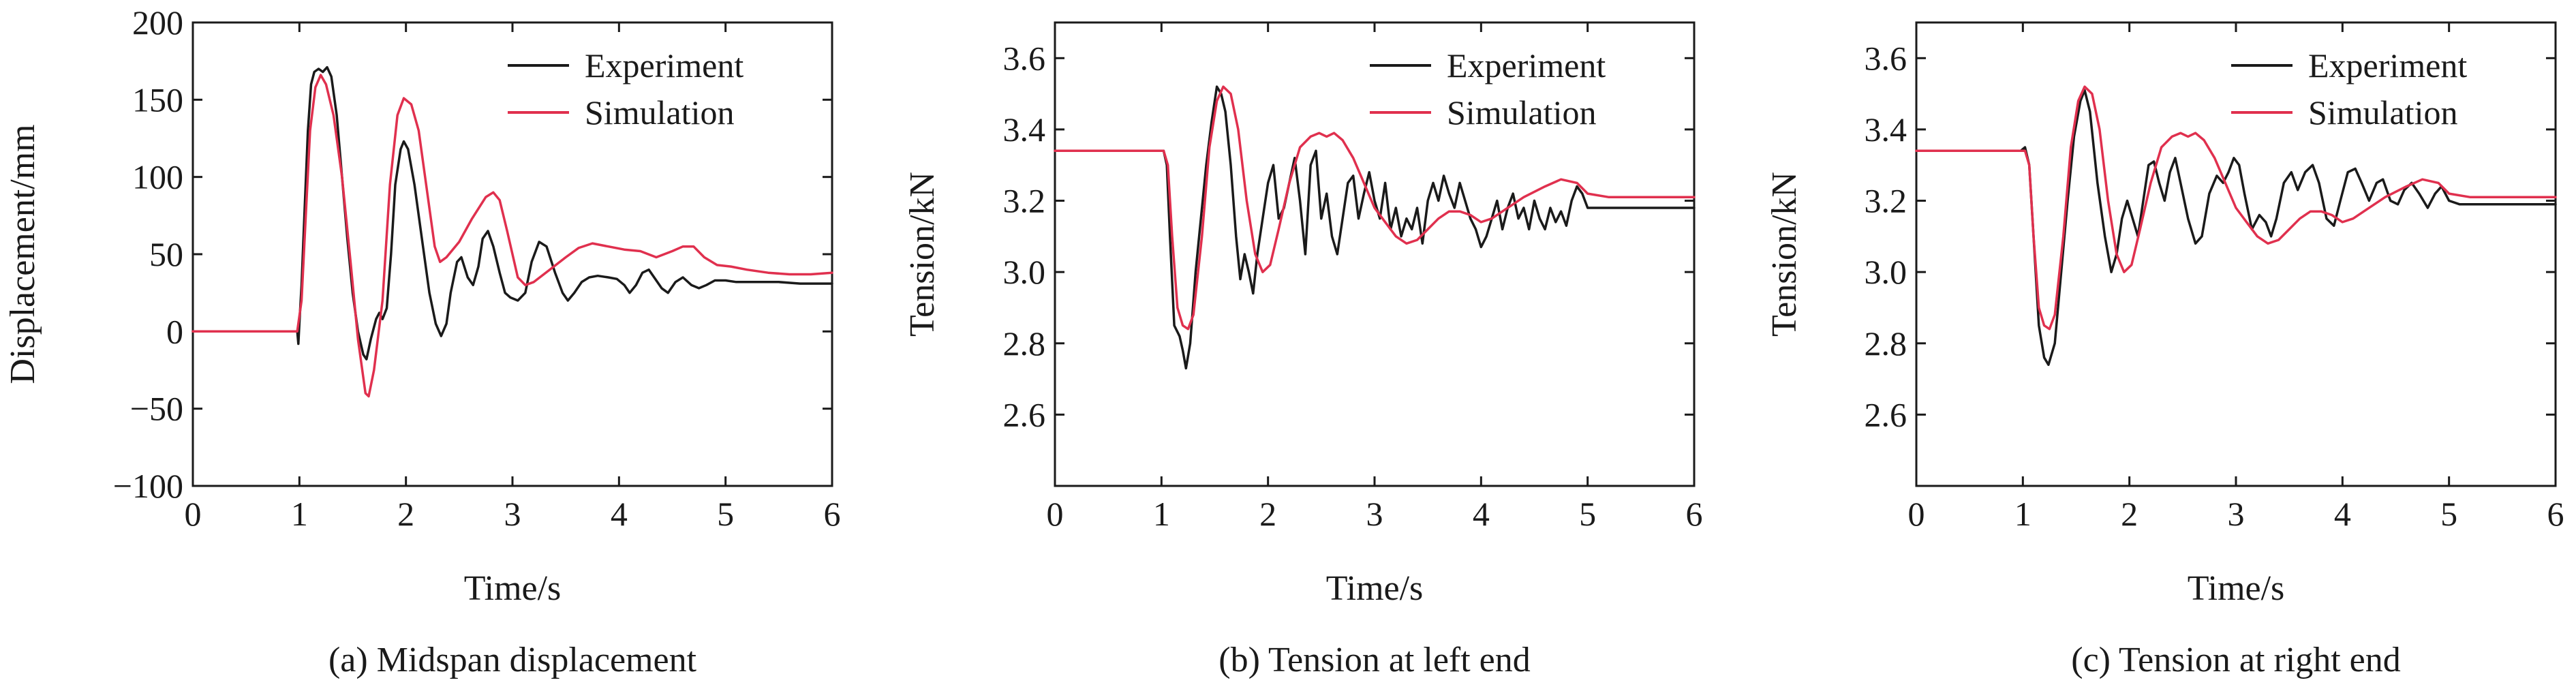  I want to click on panel-caption: (a) Midspan displacement, so click(512, 660).